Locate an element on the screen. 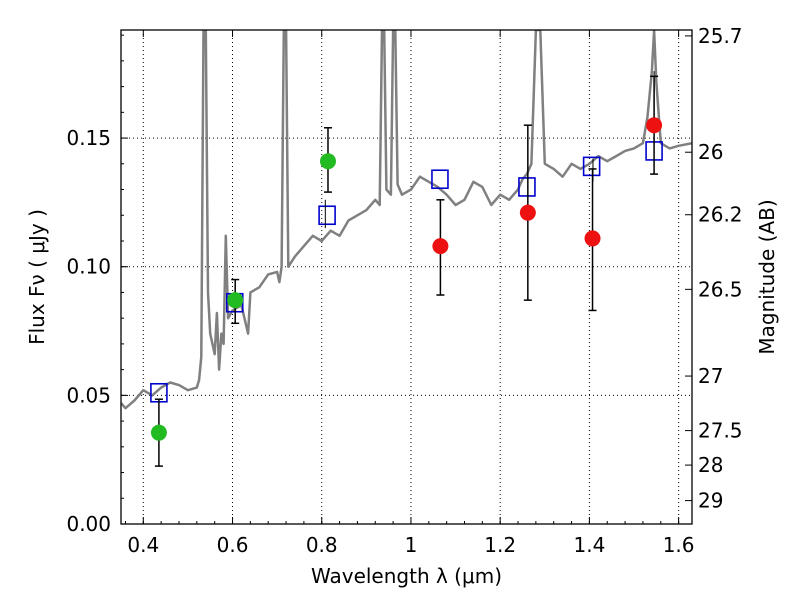 Image resolution: width=800 pixels, height=600 pixels. right-axis-label: Magnitude (AB) is located at coordinates (767, 276).